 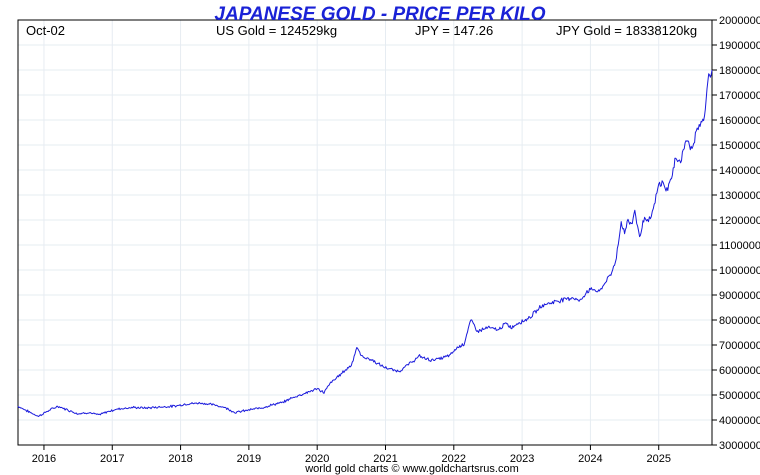 What do you see at coordinates (385, 459) in the screenshot?
I see `x-tick-label-5: 2021` at bounding box center [385, 459].